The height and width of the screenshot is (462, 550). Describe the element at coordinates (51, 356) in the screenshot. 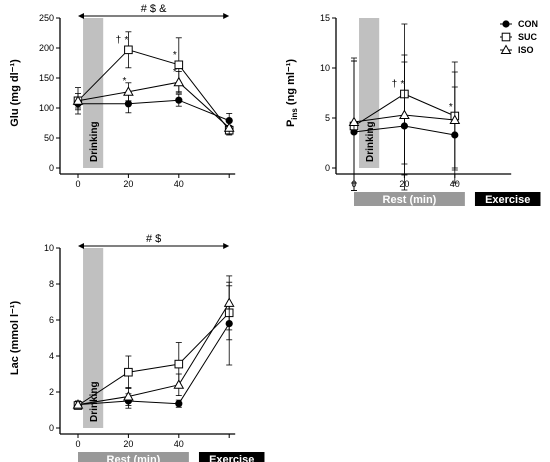

I see `y-tick-label: 4` at that location.